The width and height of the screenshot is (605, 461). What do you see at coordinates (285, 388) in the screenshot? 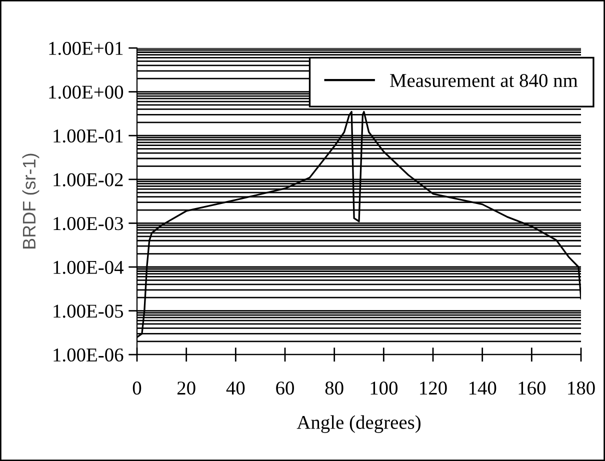
I see `x-tick-label: 60` at bounding box center [285, 388].